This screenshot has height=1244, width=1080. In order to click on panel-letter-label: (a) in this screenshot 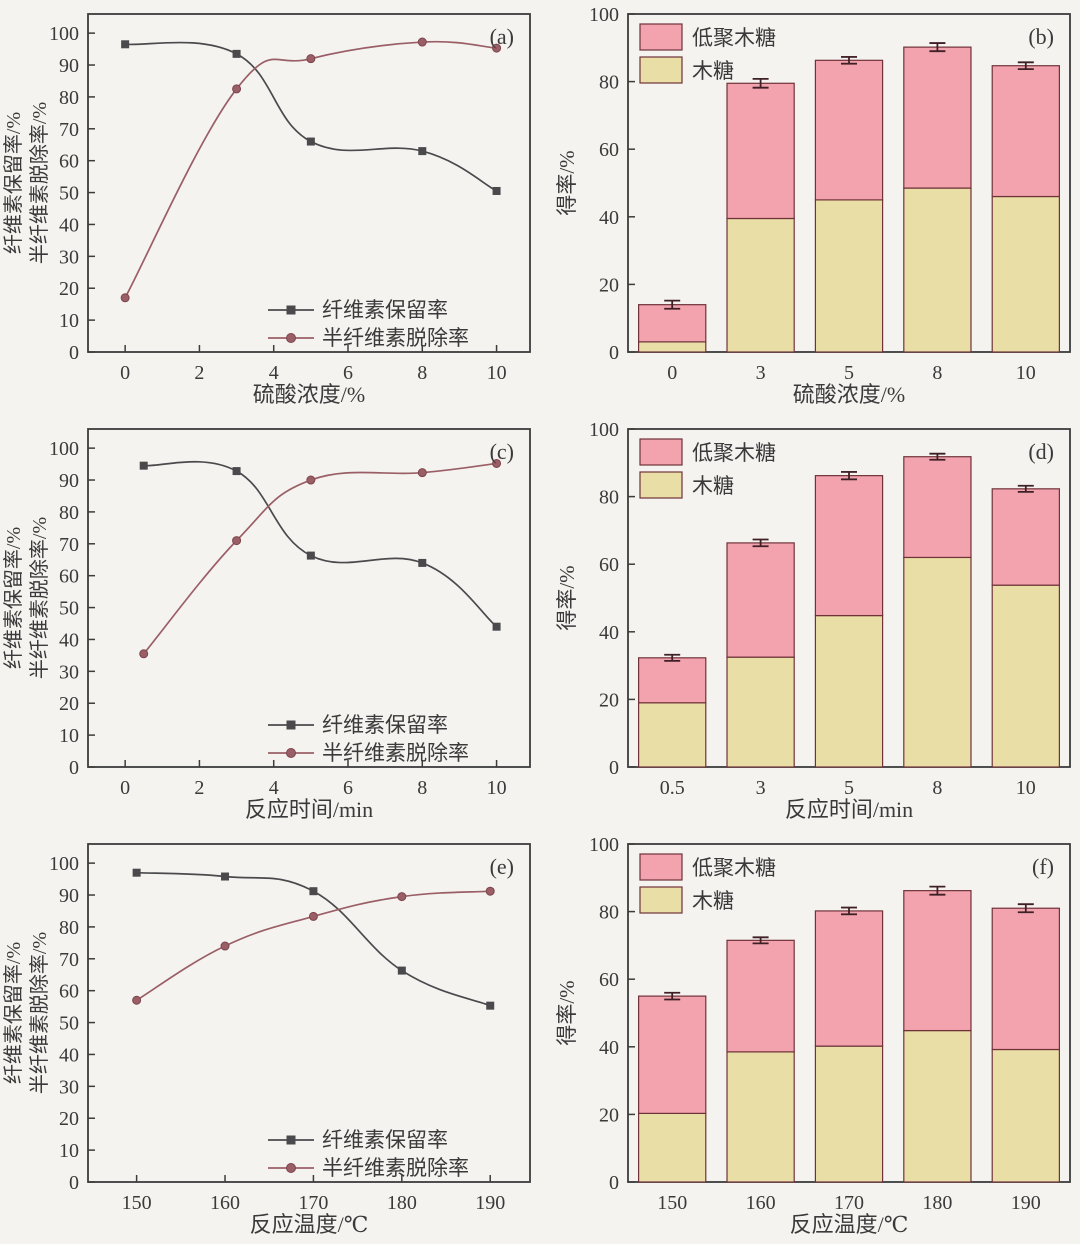, I will do `click(502, 36)`.